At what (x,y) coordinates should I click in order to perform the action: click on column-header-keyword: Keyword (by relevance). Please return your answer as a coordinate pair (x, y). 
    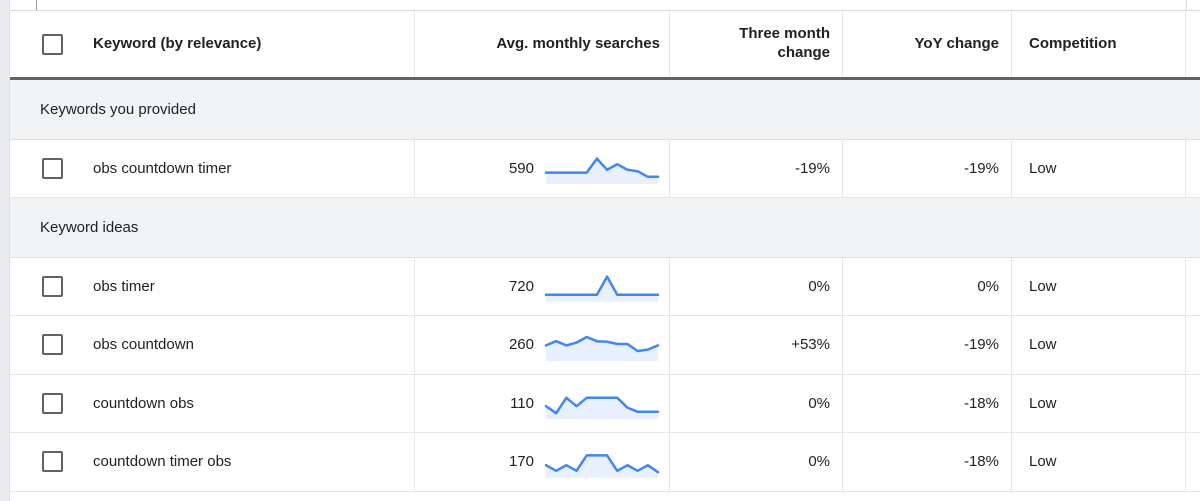
    Looking at the image, I should click on (177, 43).